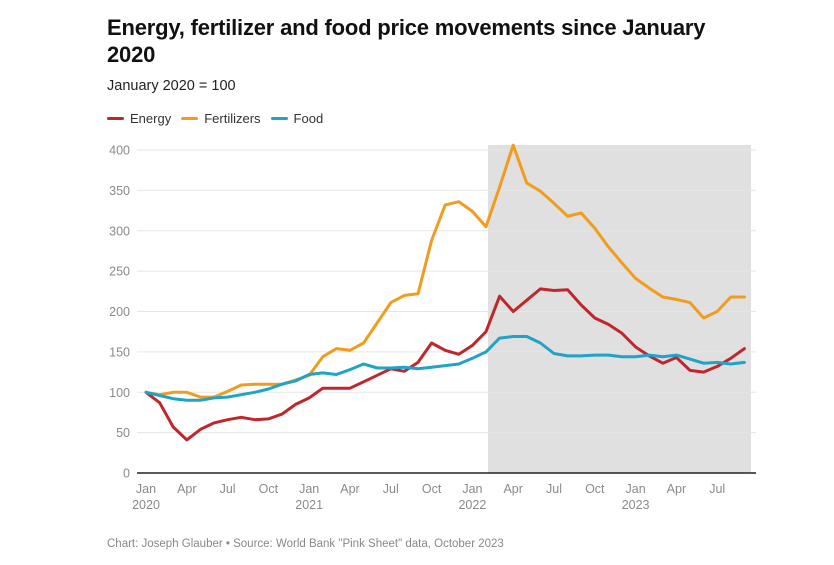  I want to click on y-tick-label: 100, so click(119, 393).